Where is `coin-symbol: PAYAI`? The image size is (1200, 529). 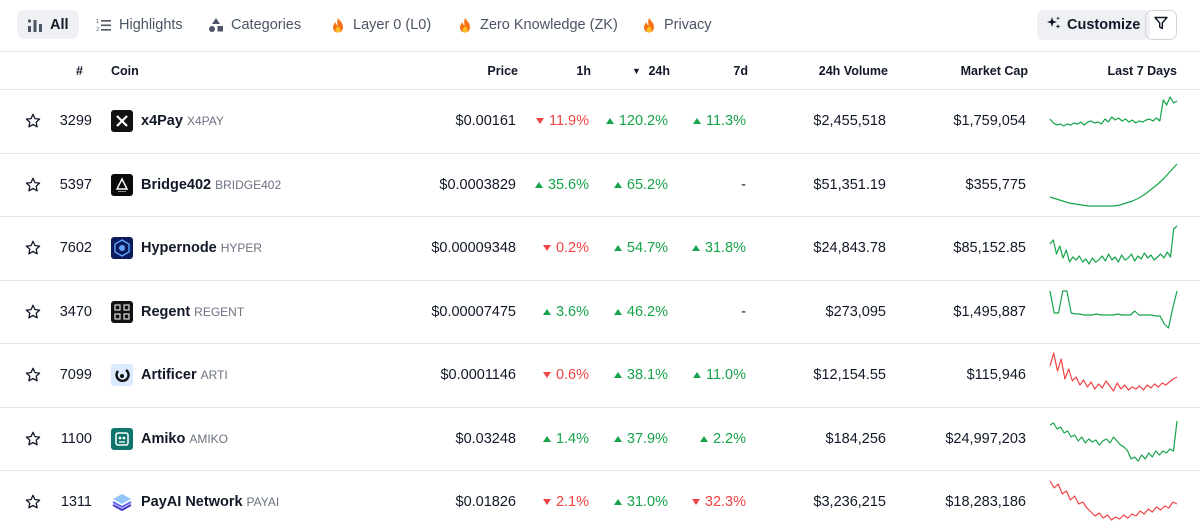 coin-symbol: PAYAI is located at coordinates (263, 502).